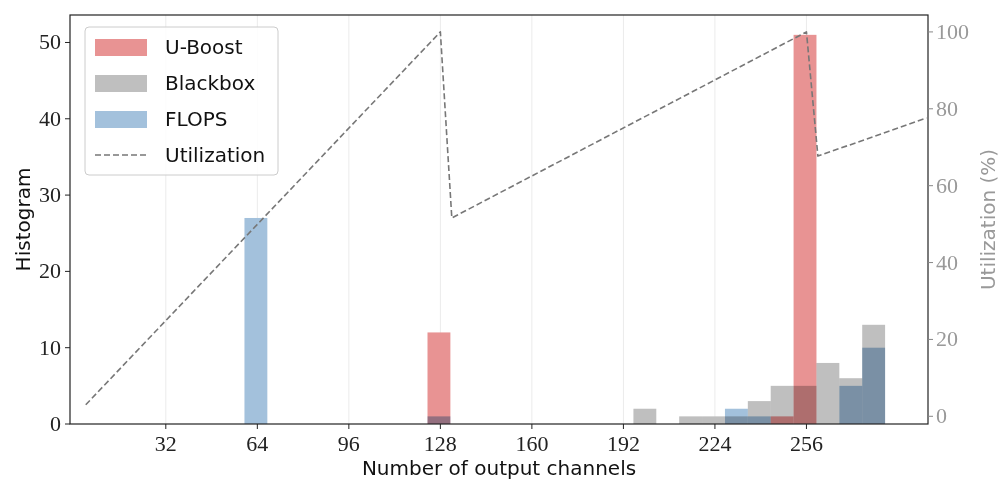 This screenshot has width=1005, height=487. What do you see at coordinates (196, 119) in the screenshot?
I see `legend-label: FLOPS` at bounding box center [196, 119].